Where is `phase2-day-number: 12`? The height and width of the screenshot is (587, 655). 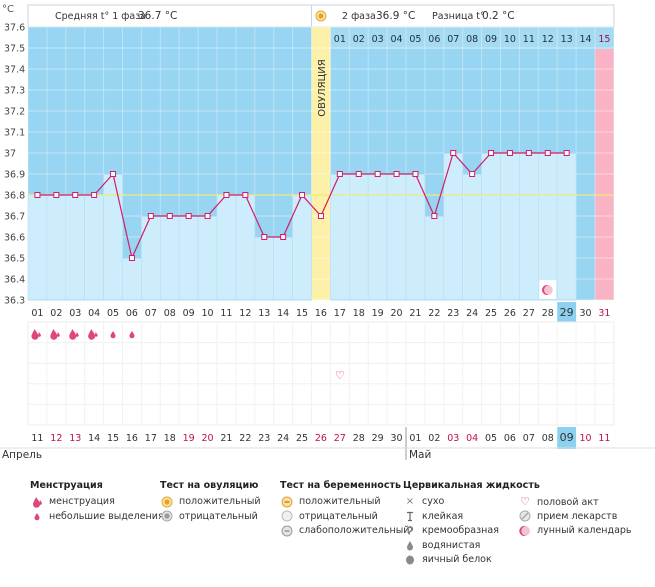
phase2-day-number: 12 is located at coordinates (548, 39).